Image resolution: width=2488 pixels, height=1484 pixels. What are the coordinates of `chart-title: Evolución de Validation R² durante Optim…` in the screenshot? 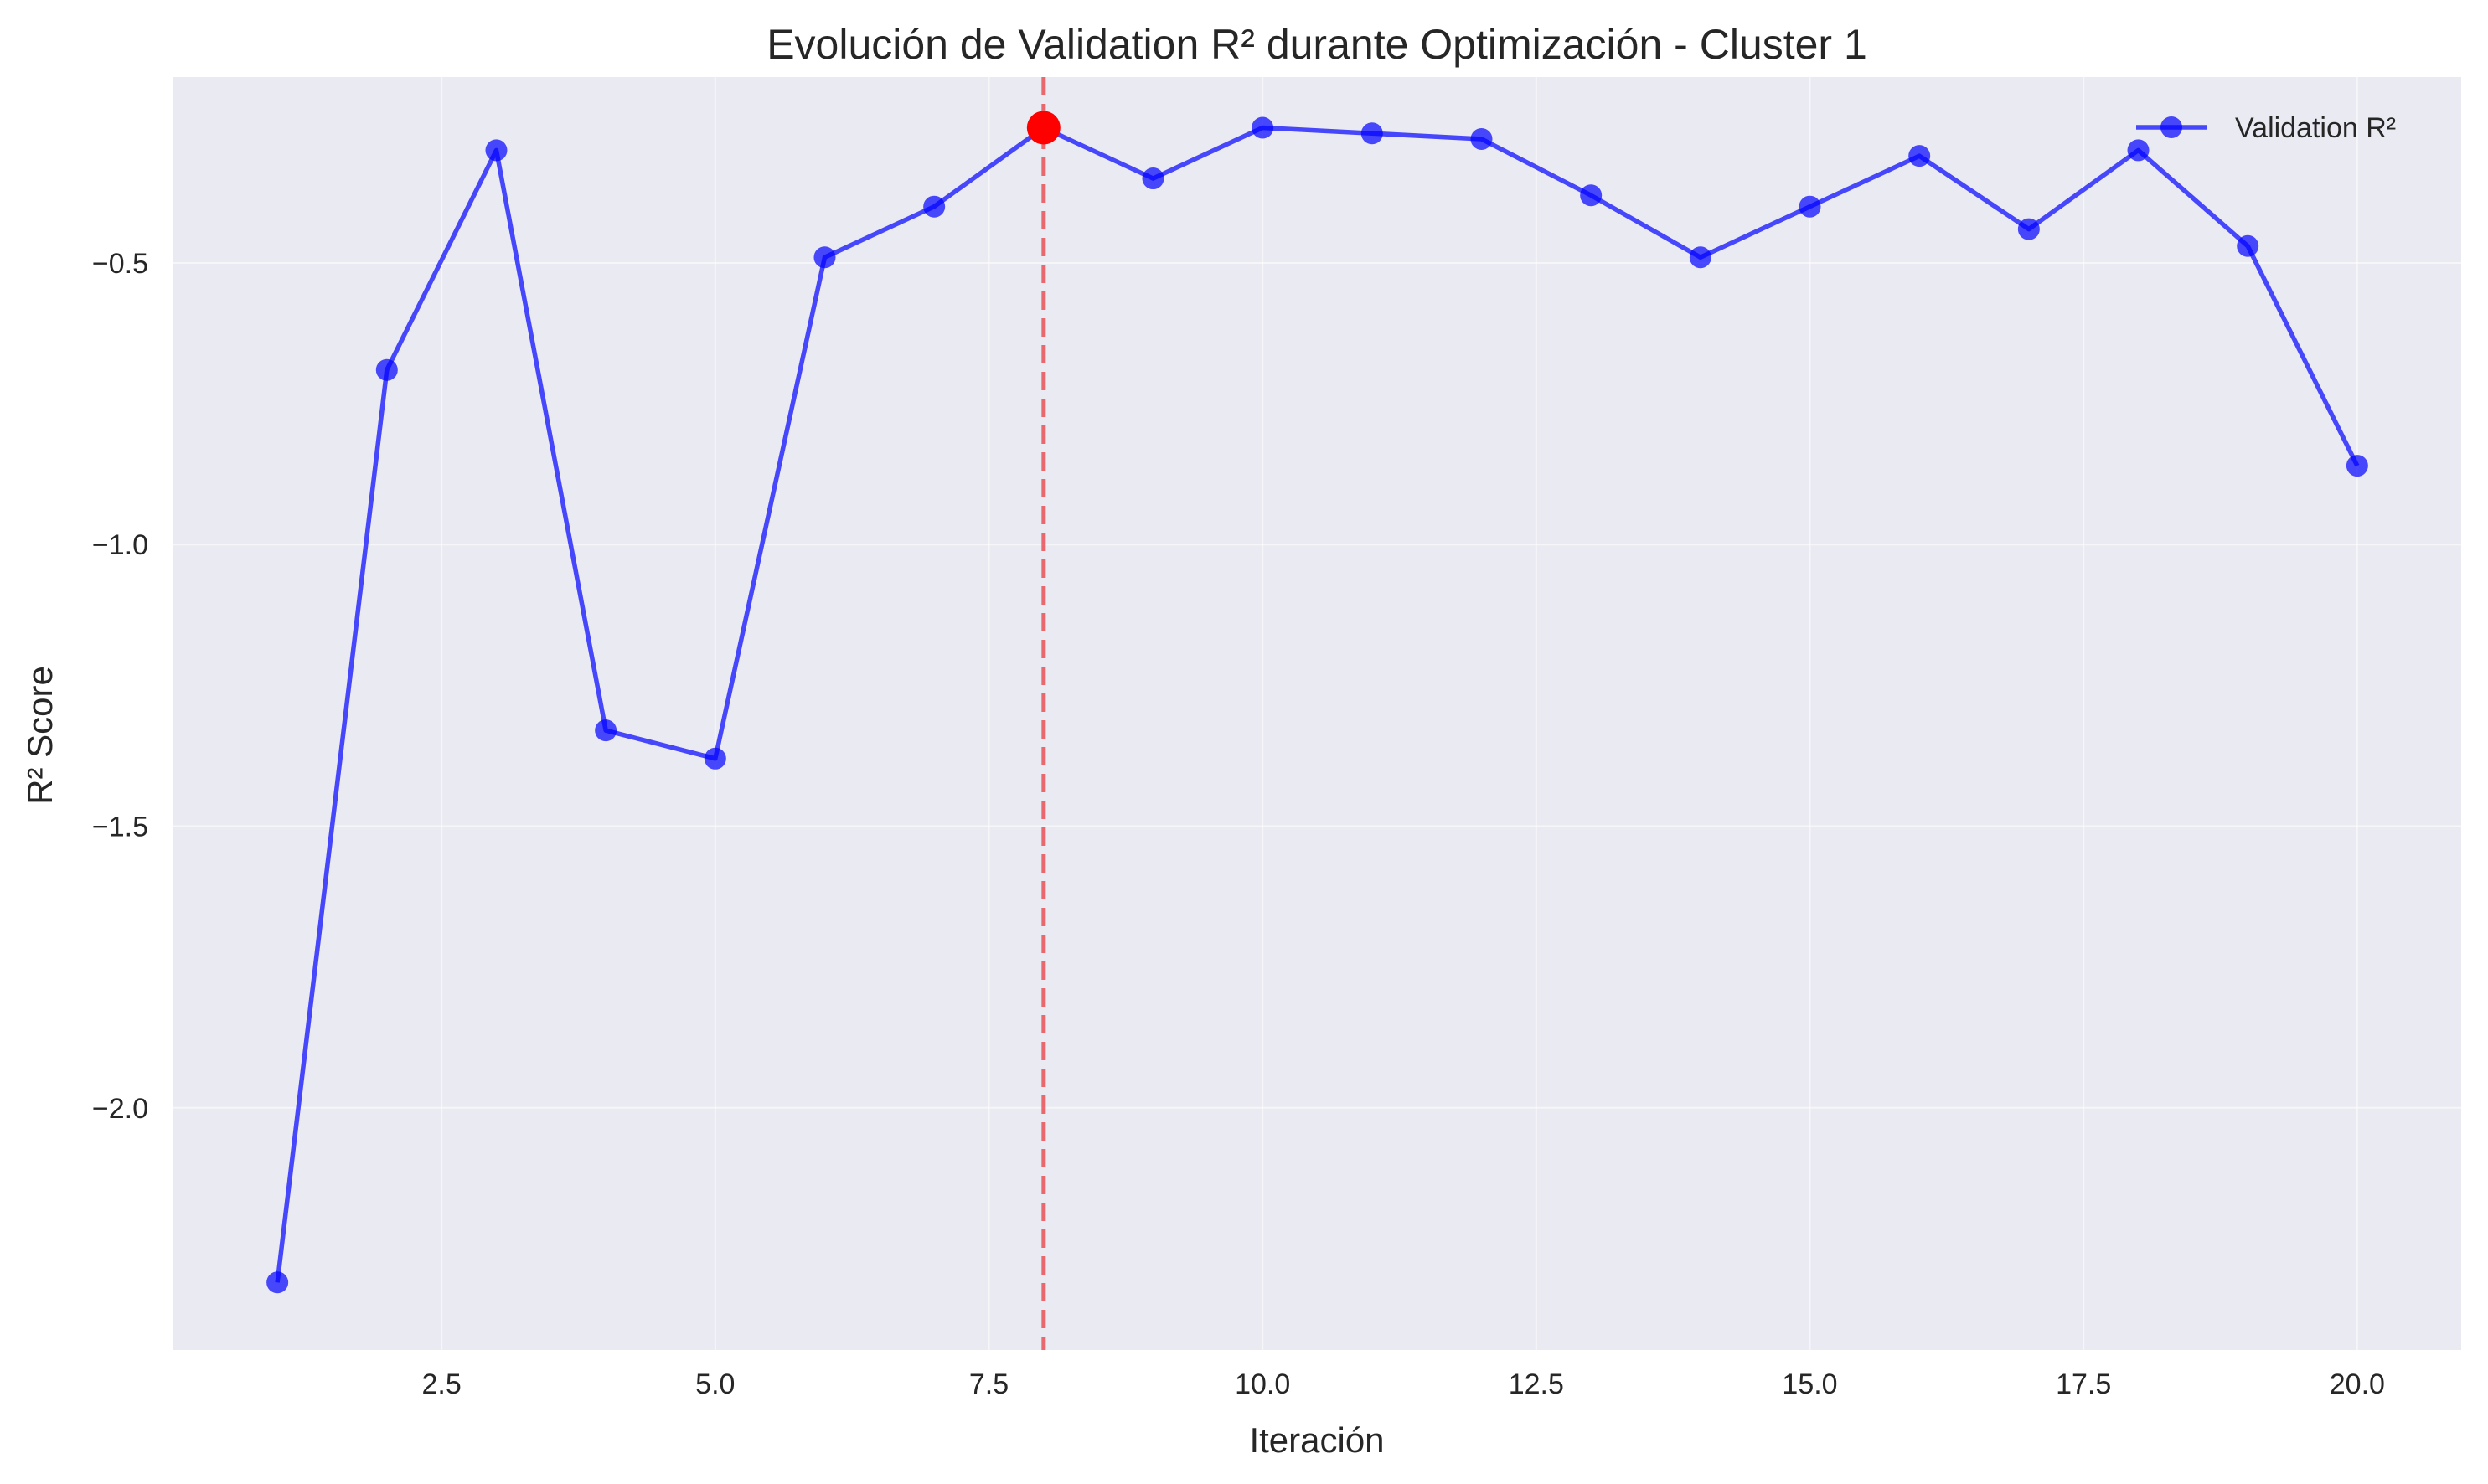 It's located at (1317, 44).